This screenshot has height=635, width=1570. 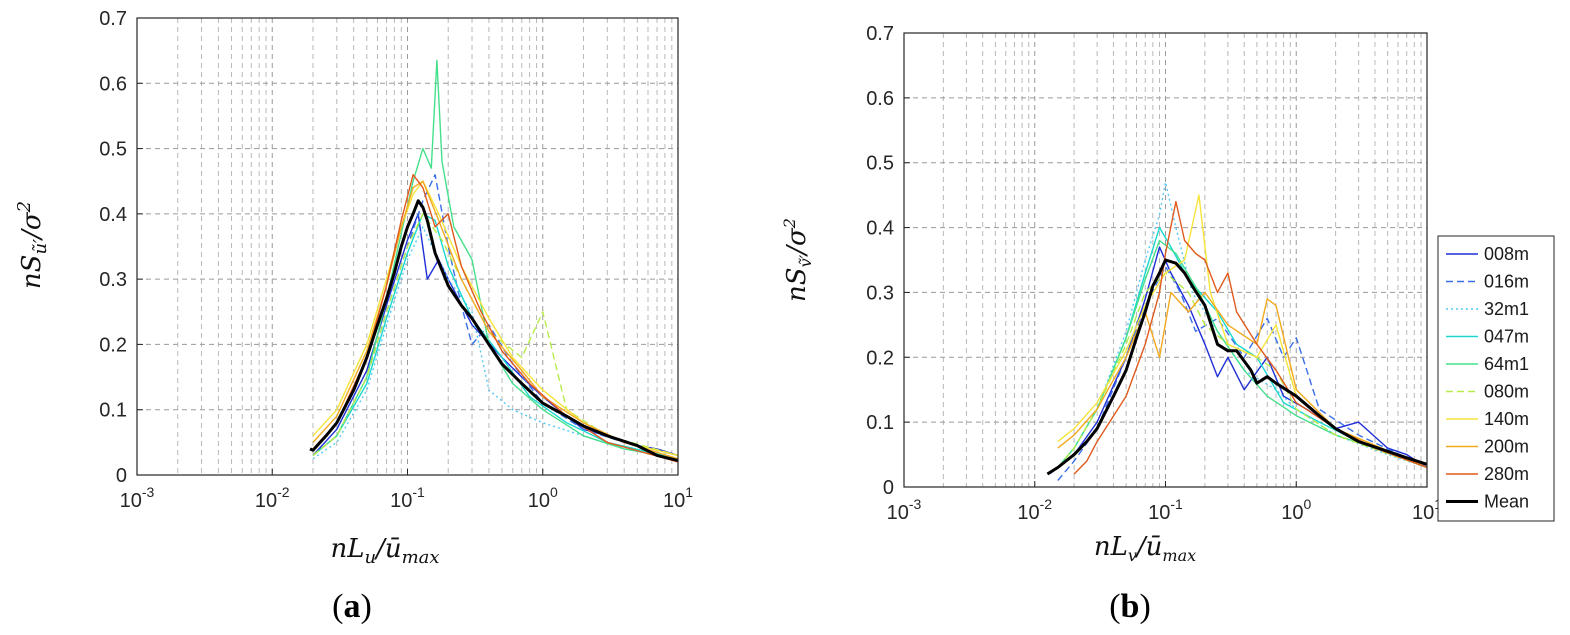 What do you see at coordinates (1506, 337) in the screenshot?
I see `legend-label-047m: 047m` at bounding box center [1506, 337].